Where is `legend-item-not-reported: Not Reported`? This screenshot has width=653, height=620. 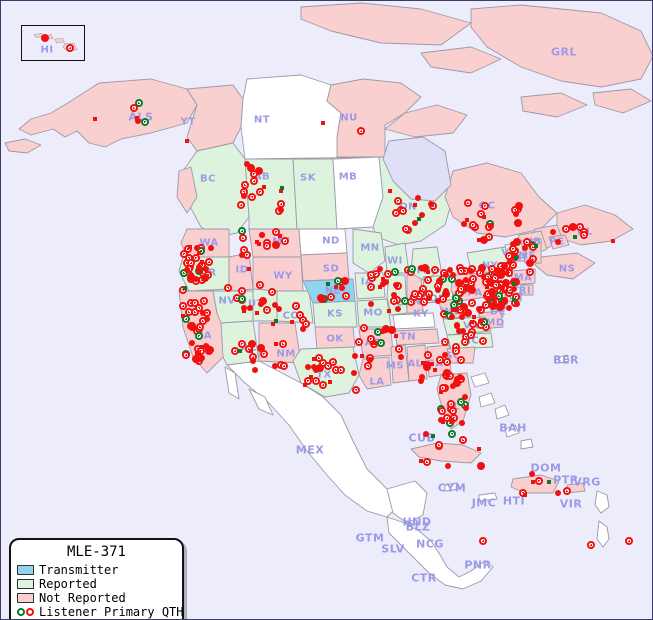 legend-item-not-reported: Not Reported is located at coordinates (96, 598).